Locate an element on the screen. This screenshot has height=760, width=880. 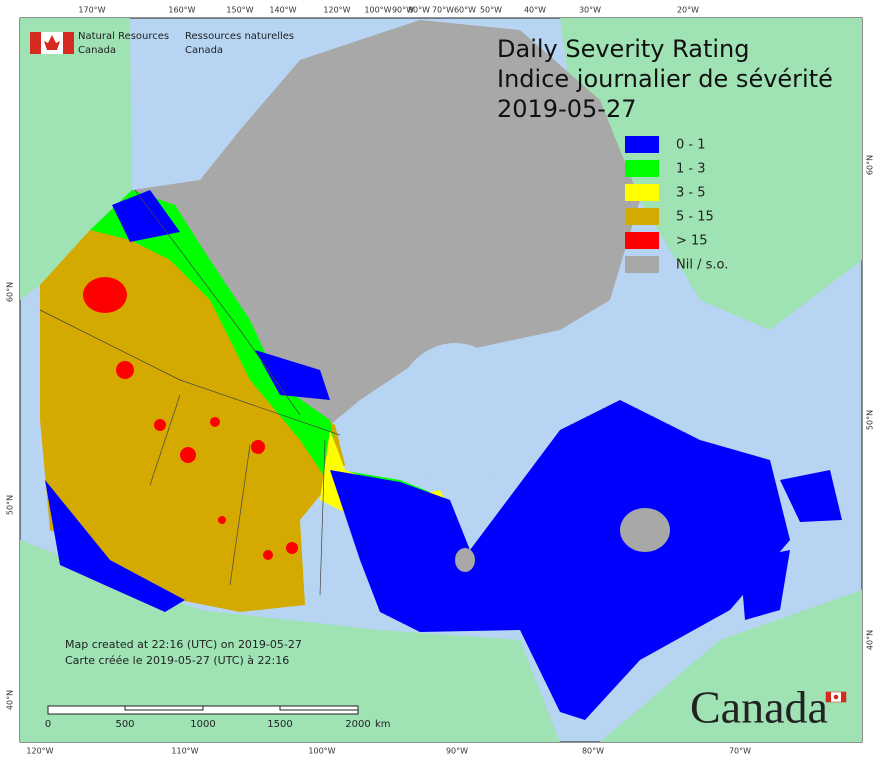
title-fr: Indice journalier de sévérité is located at coordinates (665, 79).